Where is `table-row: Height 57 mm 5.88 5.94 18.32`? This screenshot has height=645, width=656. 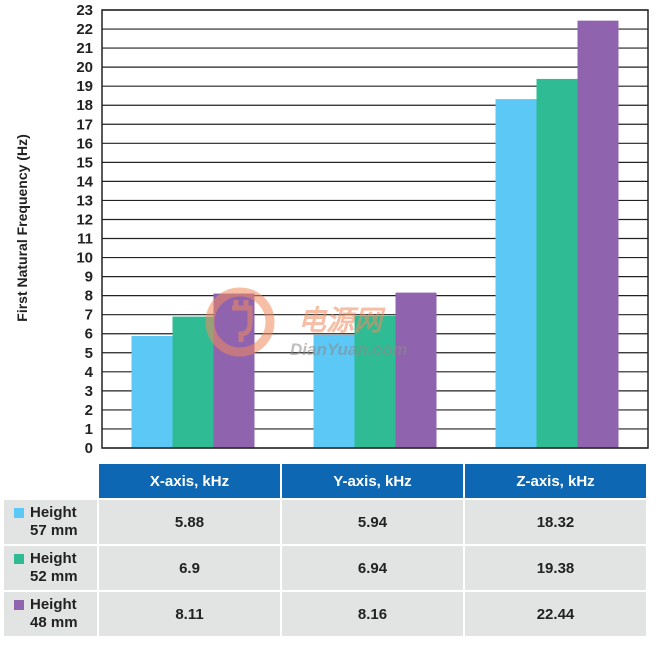 table-row: Height 57 mm 5.88 5.94 18.32 is located at coordinates (325, 522).